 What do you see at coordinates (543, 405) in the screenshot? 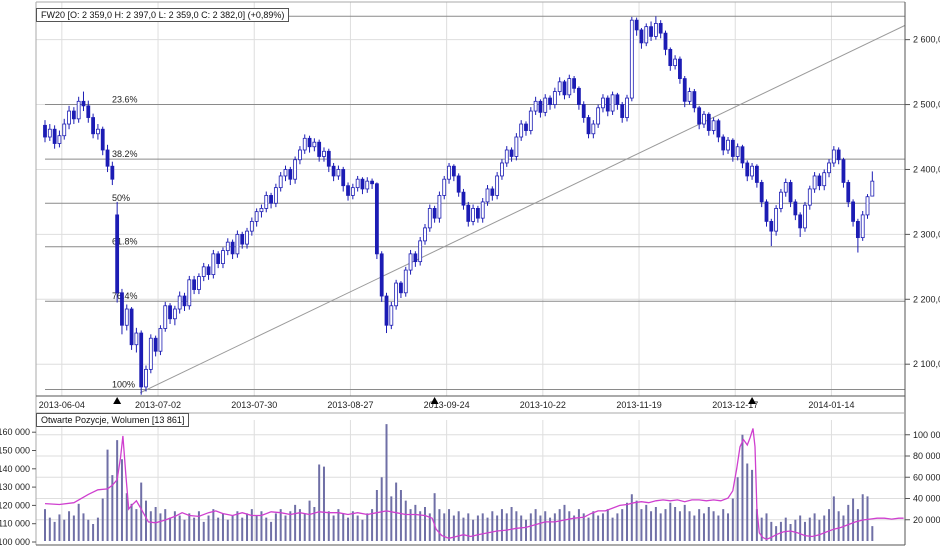
I see `date-tick-label: 2013-10-22` at bounding box center [543, 405].